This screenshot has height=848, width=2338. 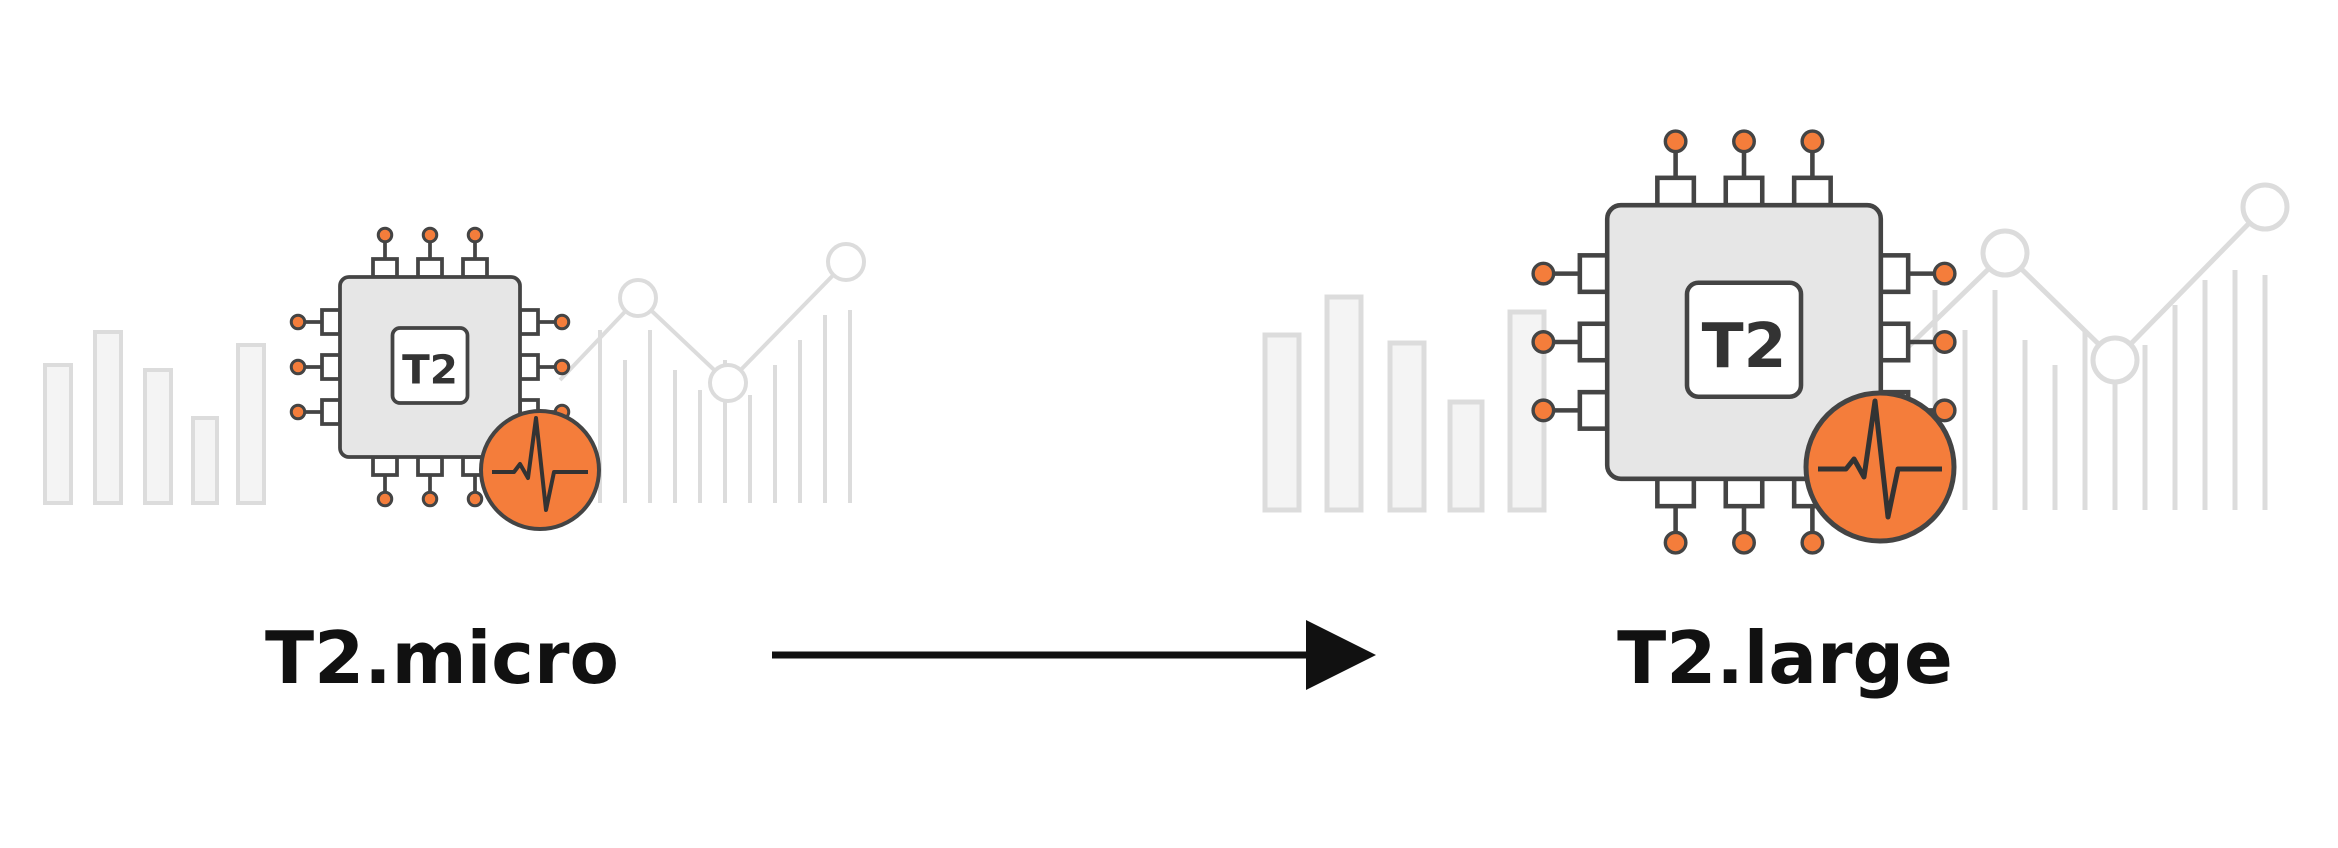 I want to click on source-instance-label: T2.micro, so click(x=442, y=658).